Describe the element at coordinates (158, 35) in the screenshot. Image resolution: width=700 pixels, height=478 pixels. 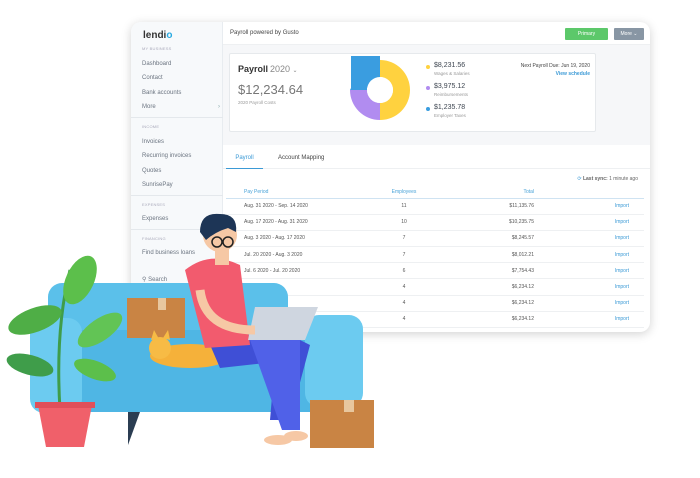
I see `logo: lendio` at that location.